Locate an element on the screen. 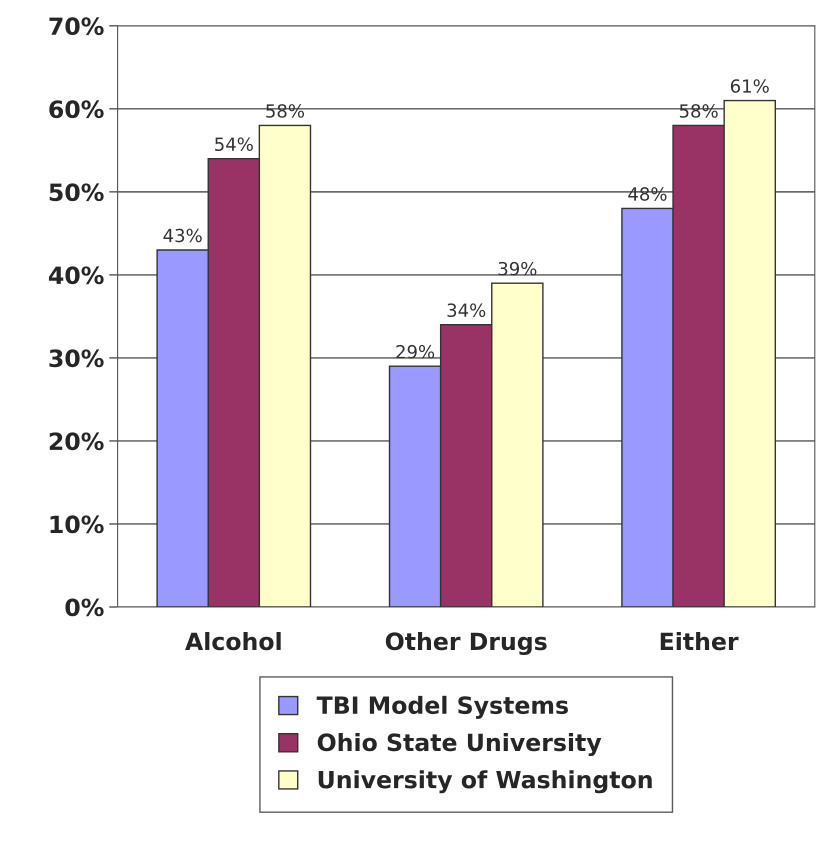 This screenshot has height=861, width=840. y-tick-label: 0% is located at coordinates (84, 607).